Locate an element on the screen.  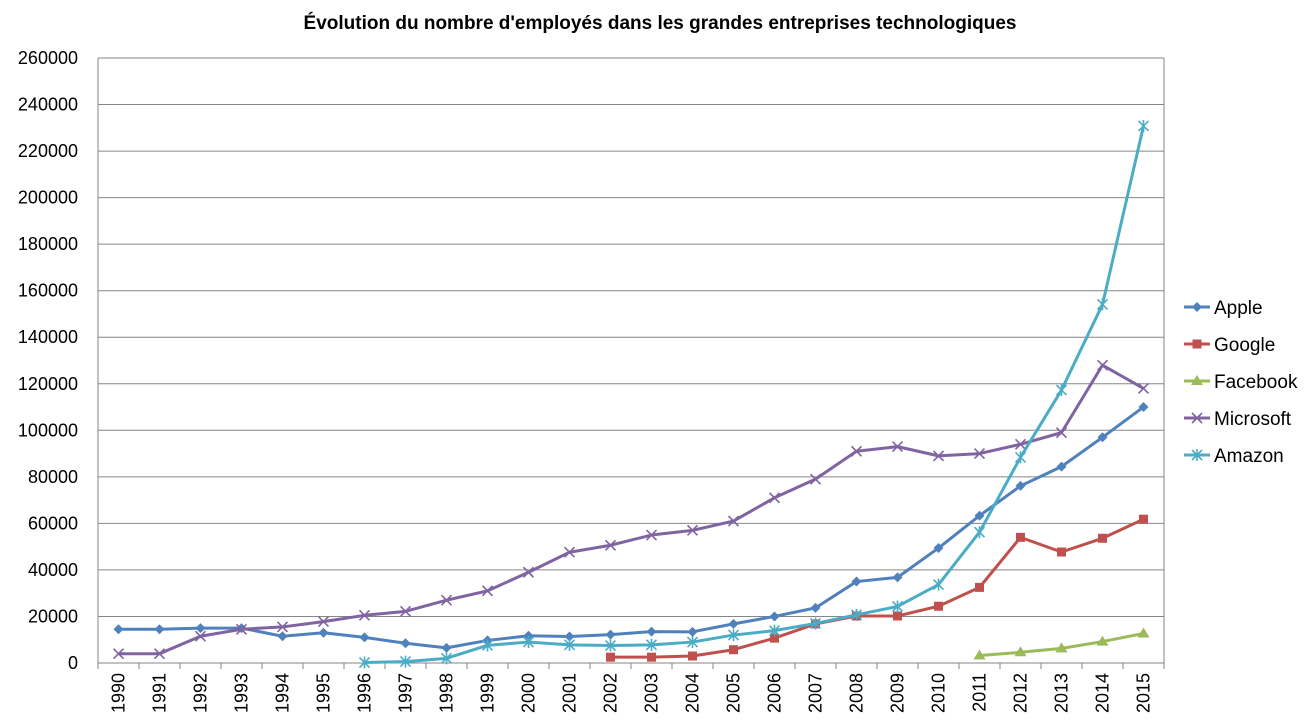
x-tick-label: 1994 is located at coordinates (283, 693).